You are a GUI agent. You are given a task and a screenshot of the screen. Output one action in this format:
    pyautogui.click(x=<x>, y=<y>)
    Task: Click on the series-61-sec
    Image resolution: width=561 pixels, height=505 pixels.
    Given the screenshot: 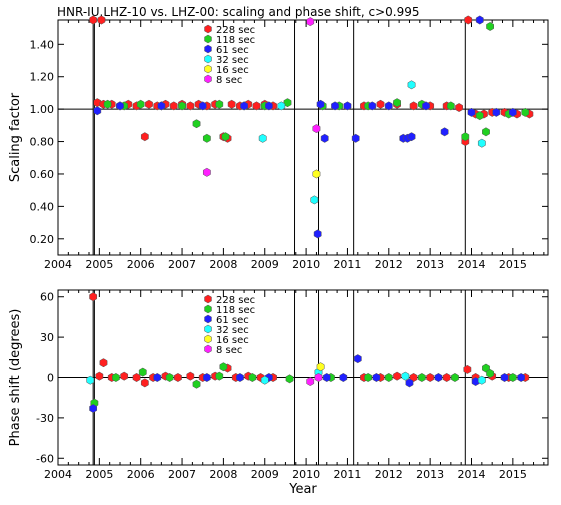 What is the action you would take?
    pyautogui.click(x=307, y=383)
    